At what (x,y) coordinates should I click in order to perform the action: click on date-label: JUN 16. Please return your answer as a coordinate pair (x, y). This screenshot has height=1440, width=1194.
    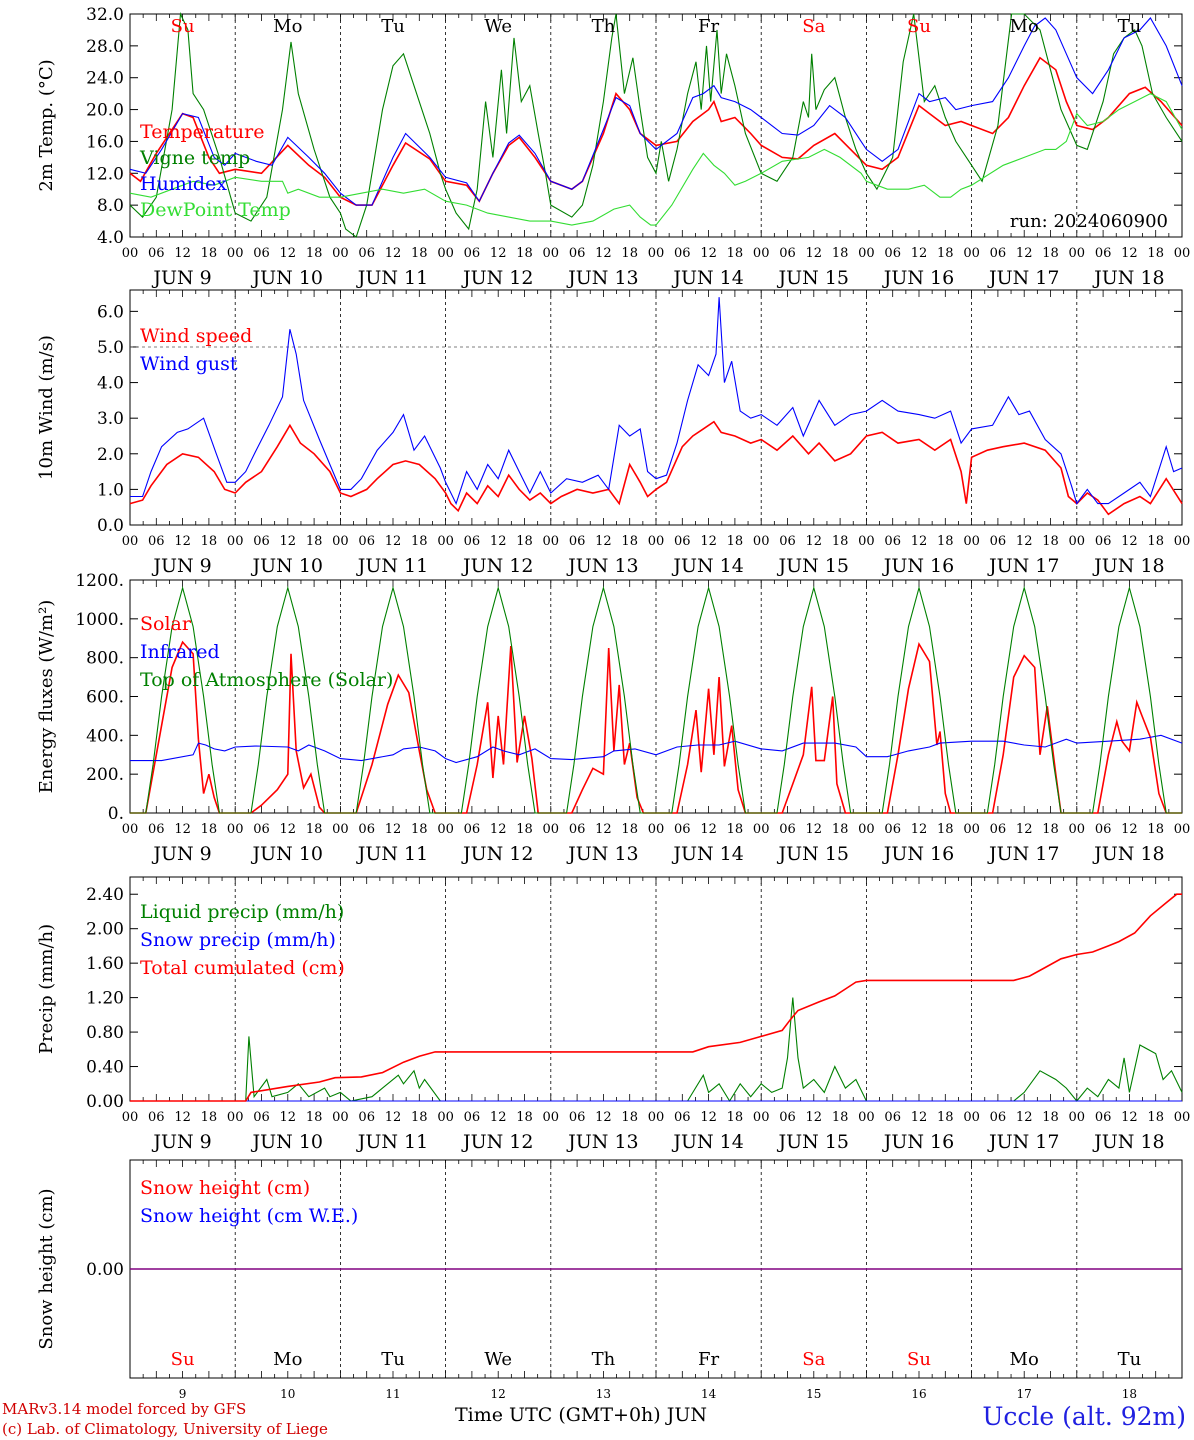
    Looking at the image, I should click on (918, 1142).